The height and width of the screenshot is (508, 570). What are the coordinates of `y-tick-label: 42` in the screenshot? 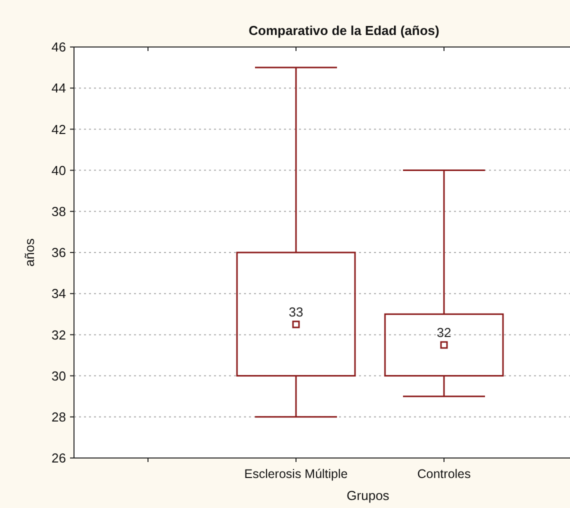 It's located at (59, 129).